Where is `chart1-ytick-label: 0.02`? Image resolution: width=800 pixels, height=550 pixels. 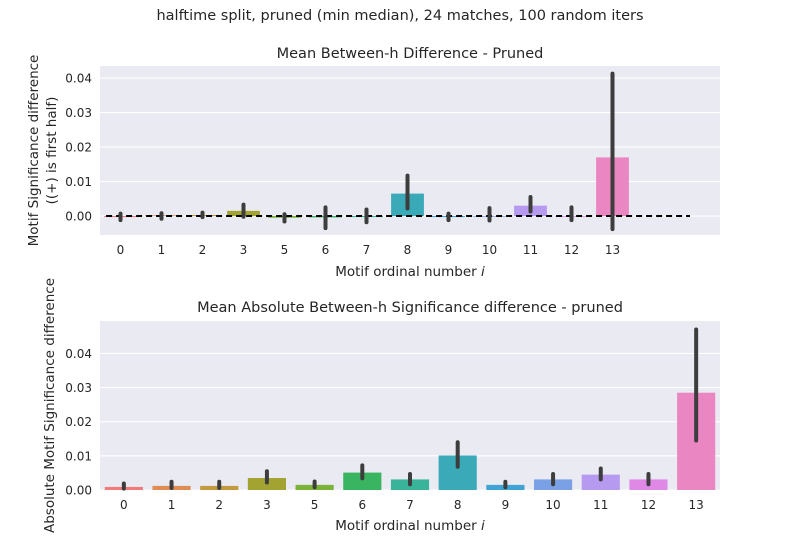 chart1-ytick-label: 0.02 is located at coordinates (78, 148).